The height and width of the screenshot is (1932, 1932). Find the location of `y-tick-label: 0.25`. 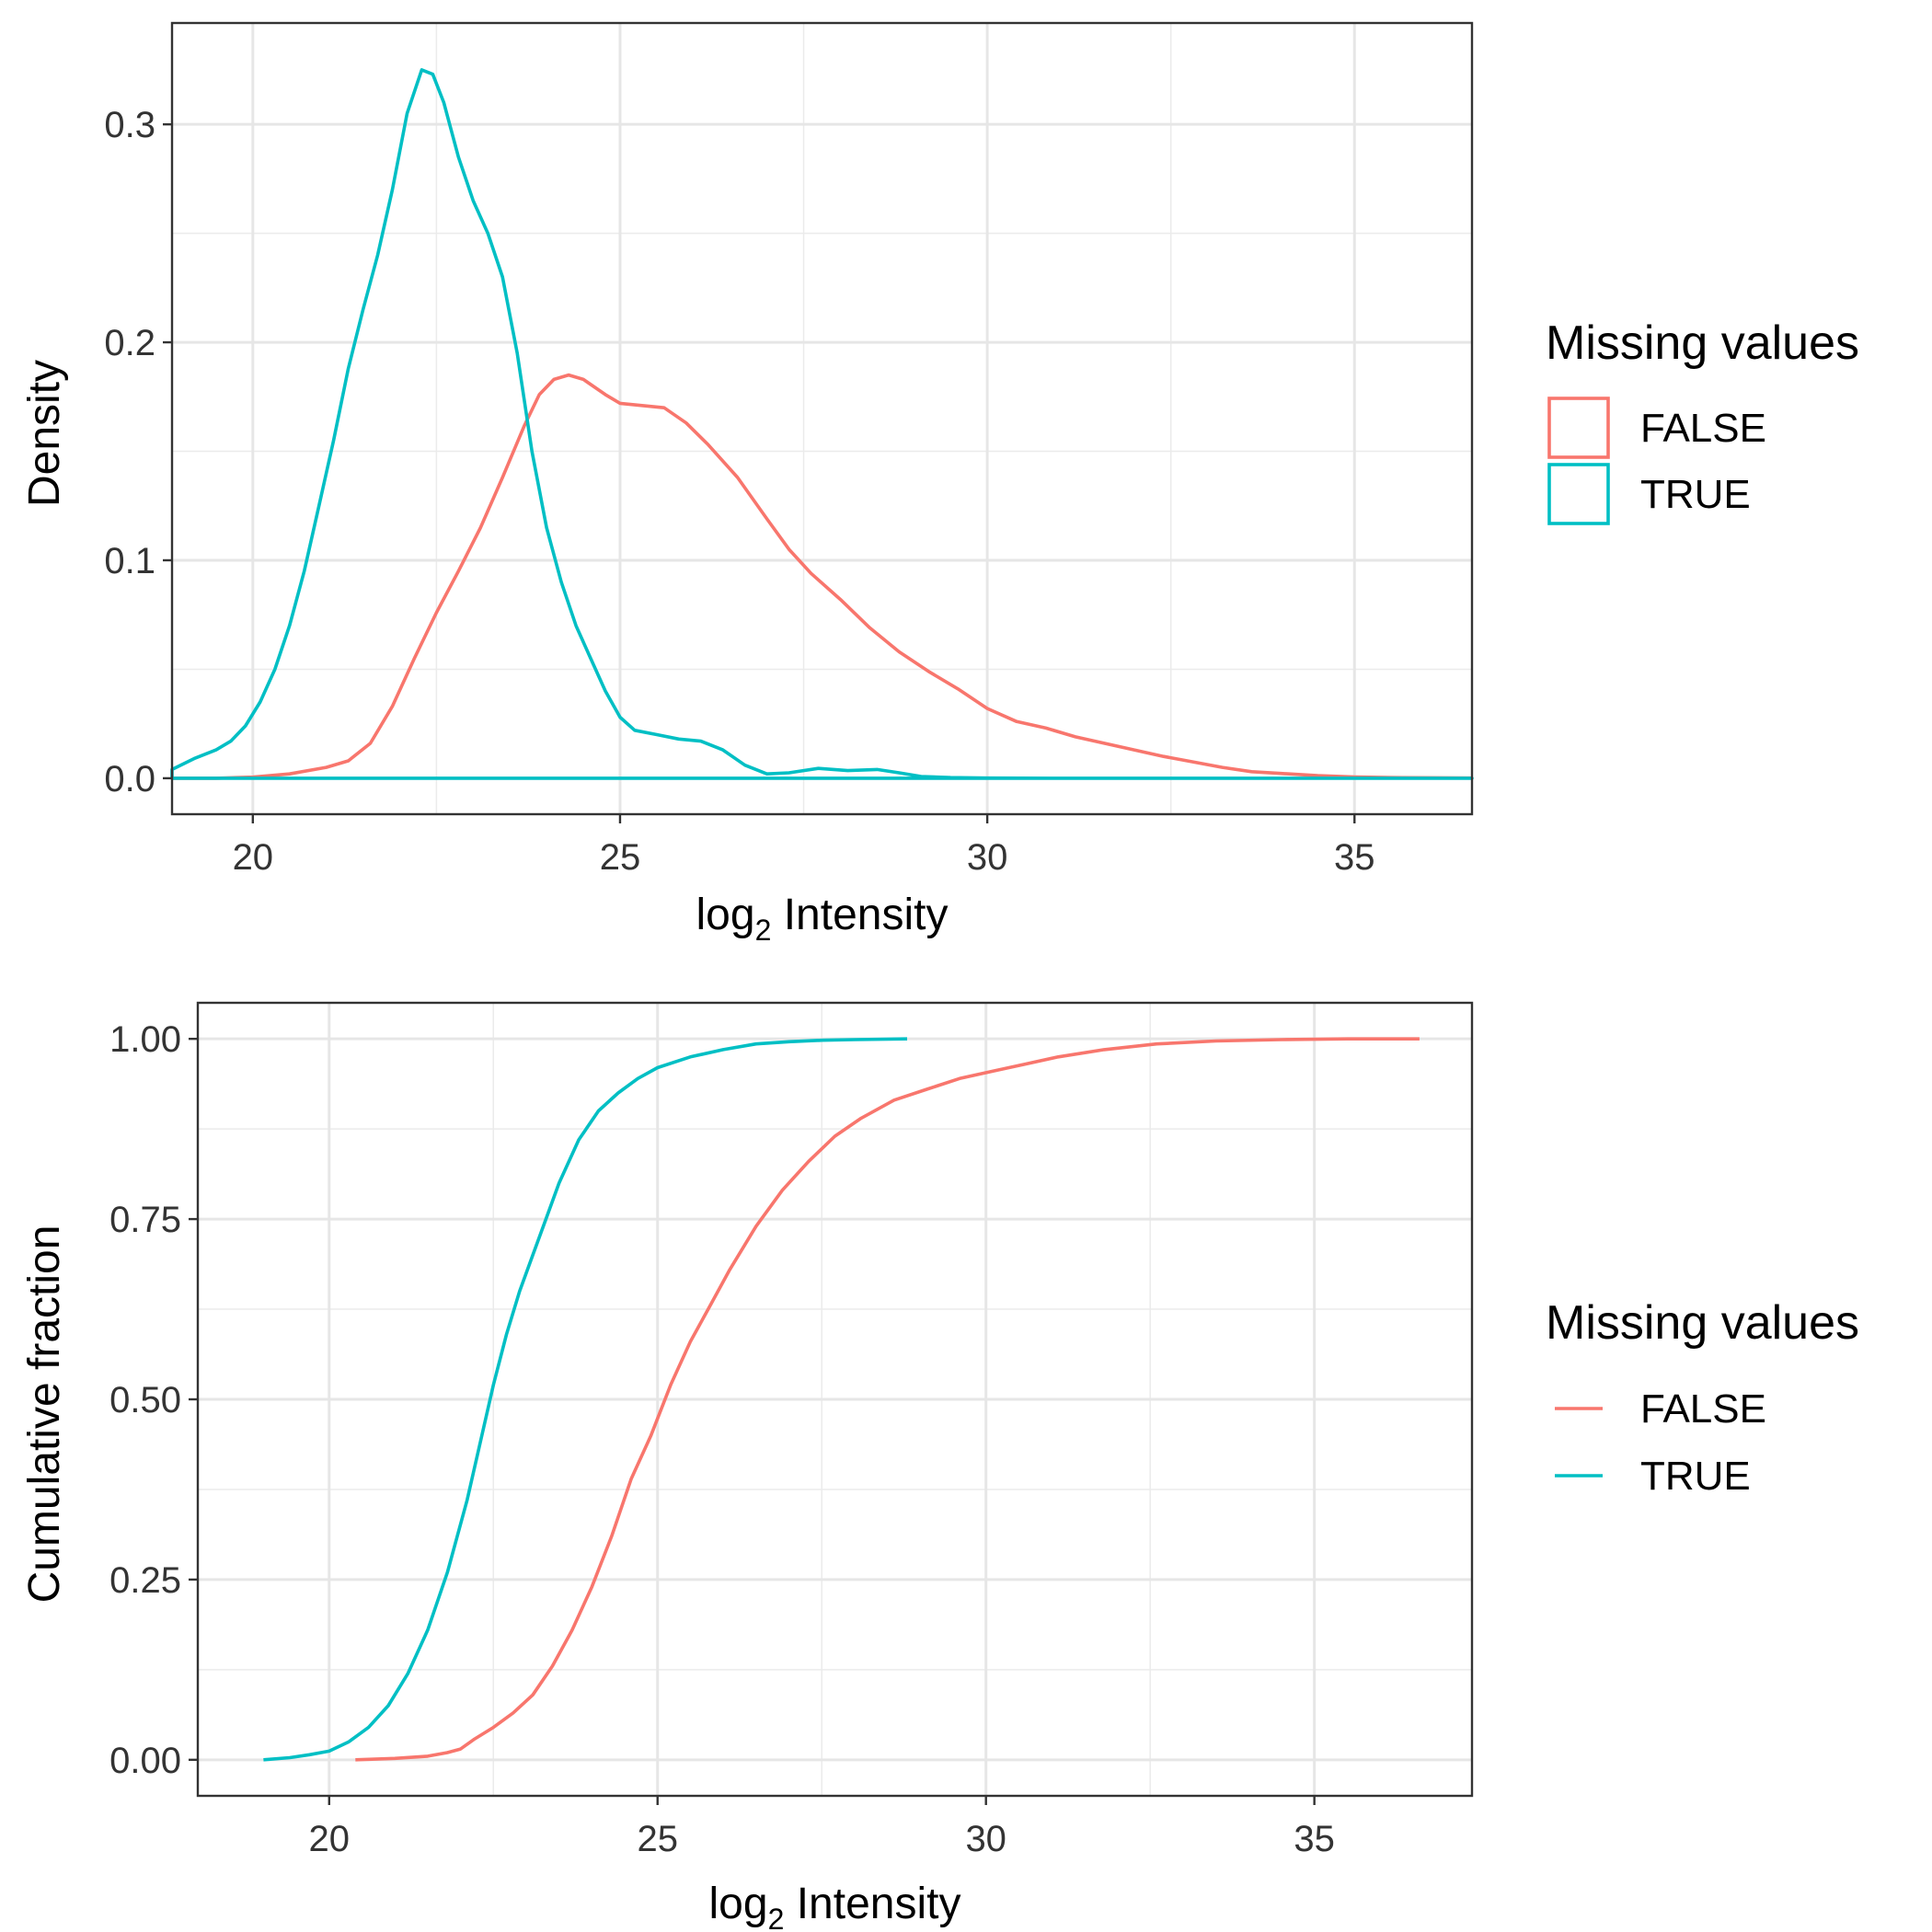

y-tick-label: 0.25 is located at coordinates (145, 1580).